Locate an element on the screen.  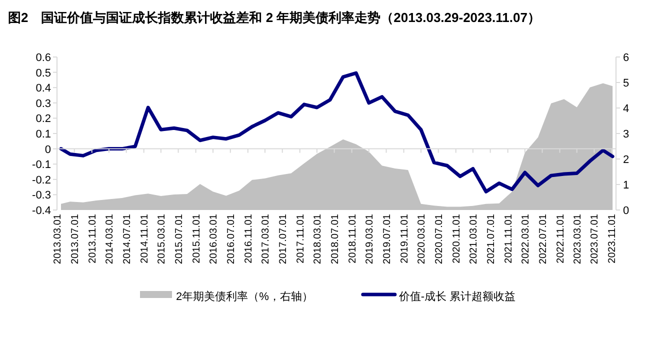
y-tick-label: 0.6 is located at coordinates (43, 58).